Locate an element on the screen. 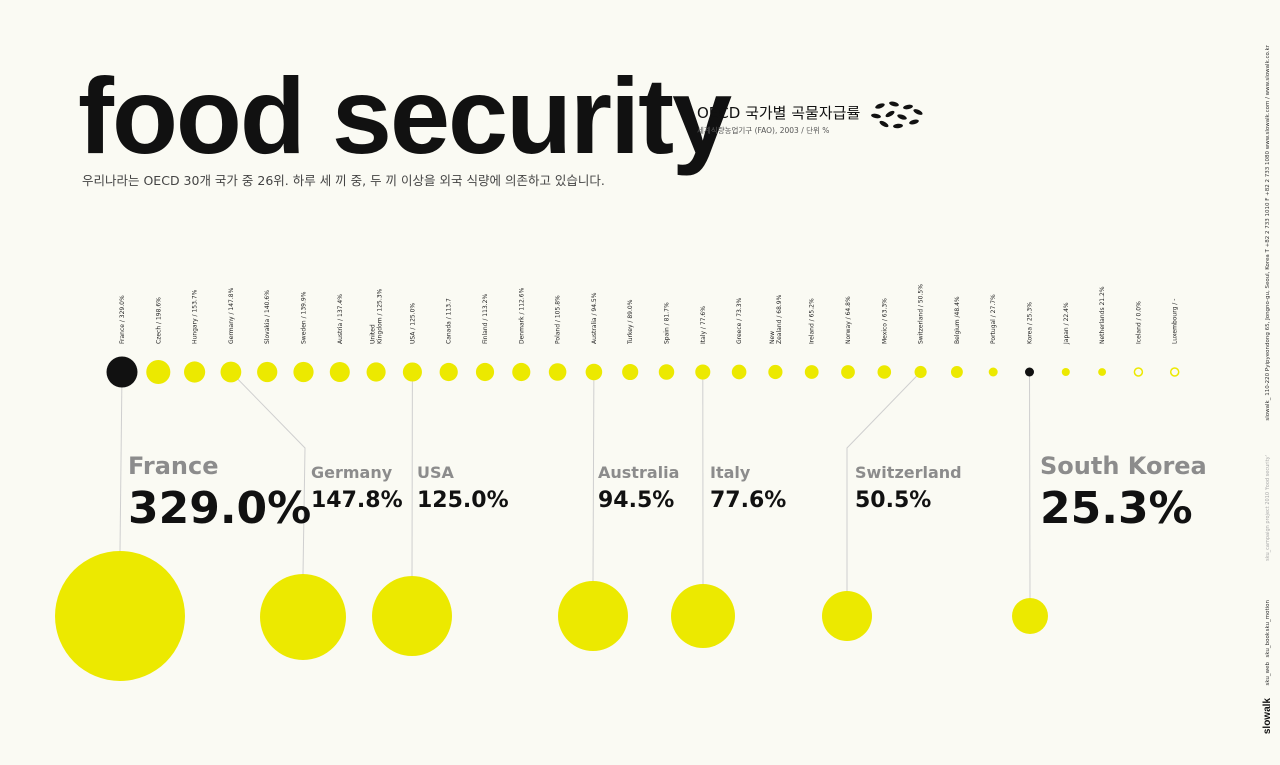 The image size is (1280, 765). highlight-name: South Korea is located at coordinates (1123, 466).